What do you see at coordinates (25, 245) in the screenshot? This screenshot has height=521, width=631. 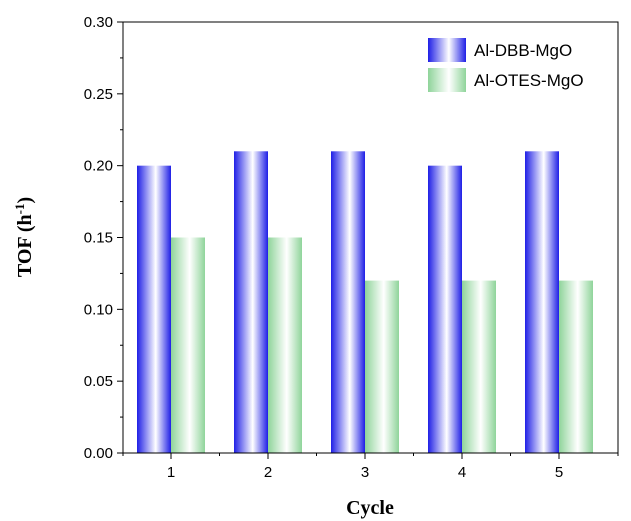 I see `y-axis-title-main: TOF (h` at bounding box center [25, 245].